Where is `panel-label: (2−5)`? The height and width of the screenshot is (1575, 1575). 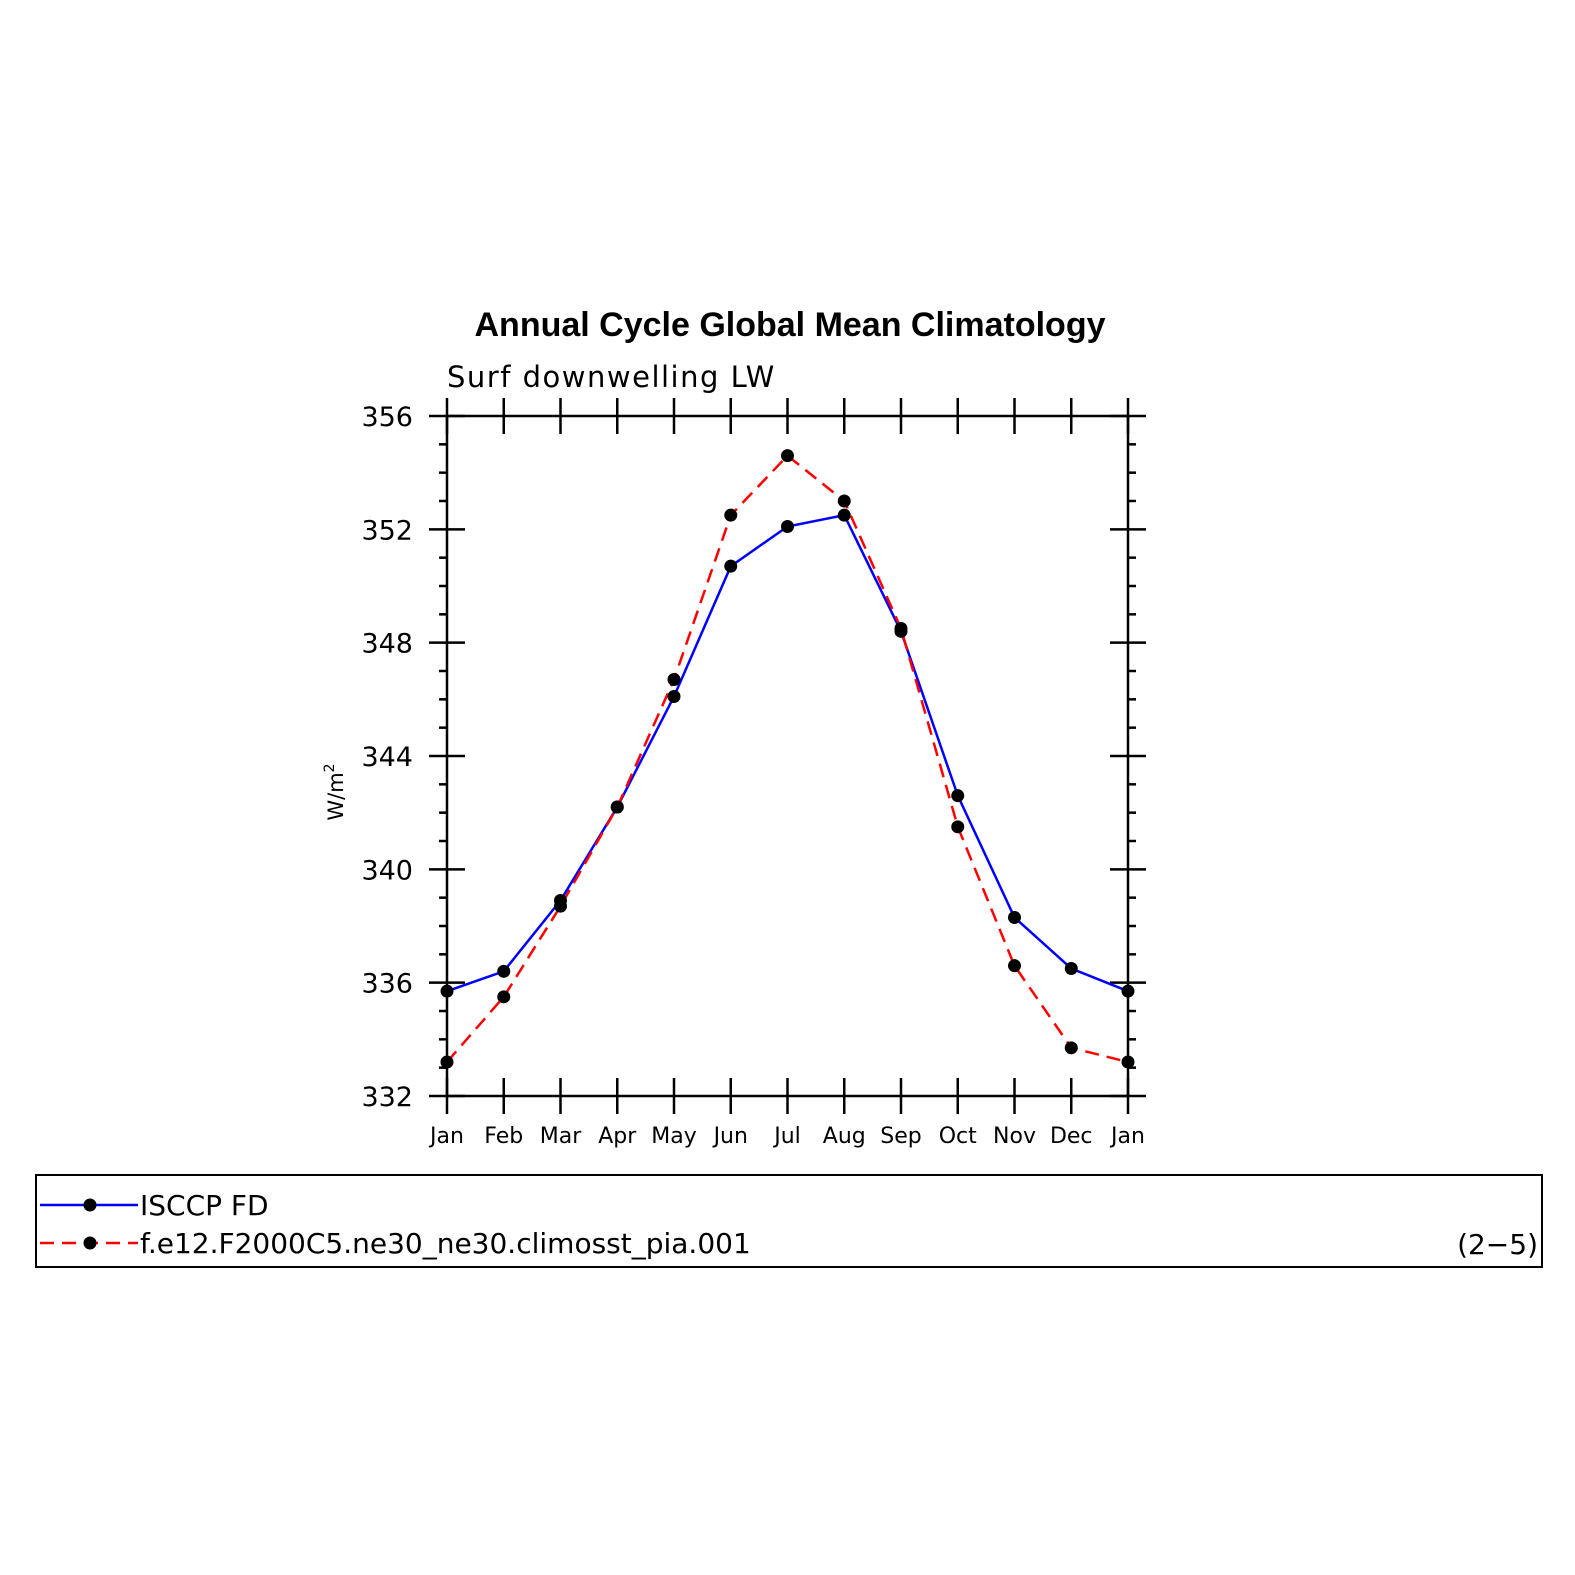
panel-label: (2−5) is located at coordinates (1497, 1244).